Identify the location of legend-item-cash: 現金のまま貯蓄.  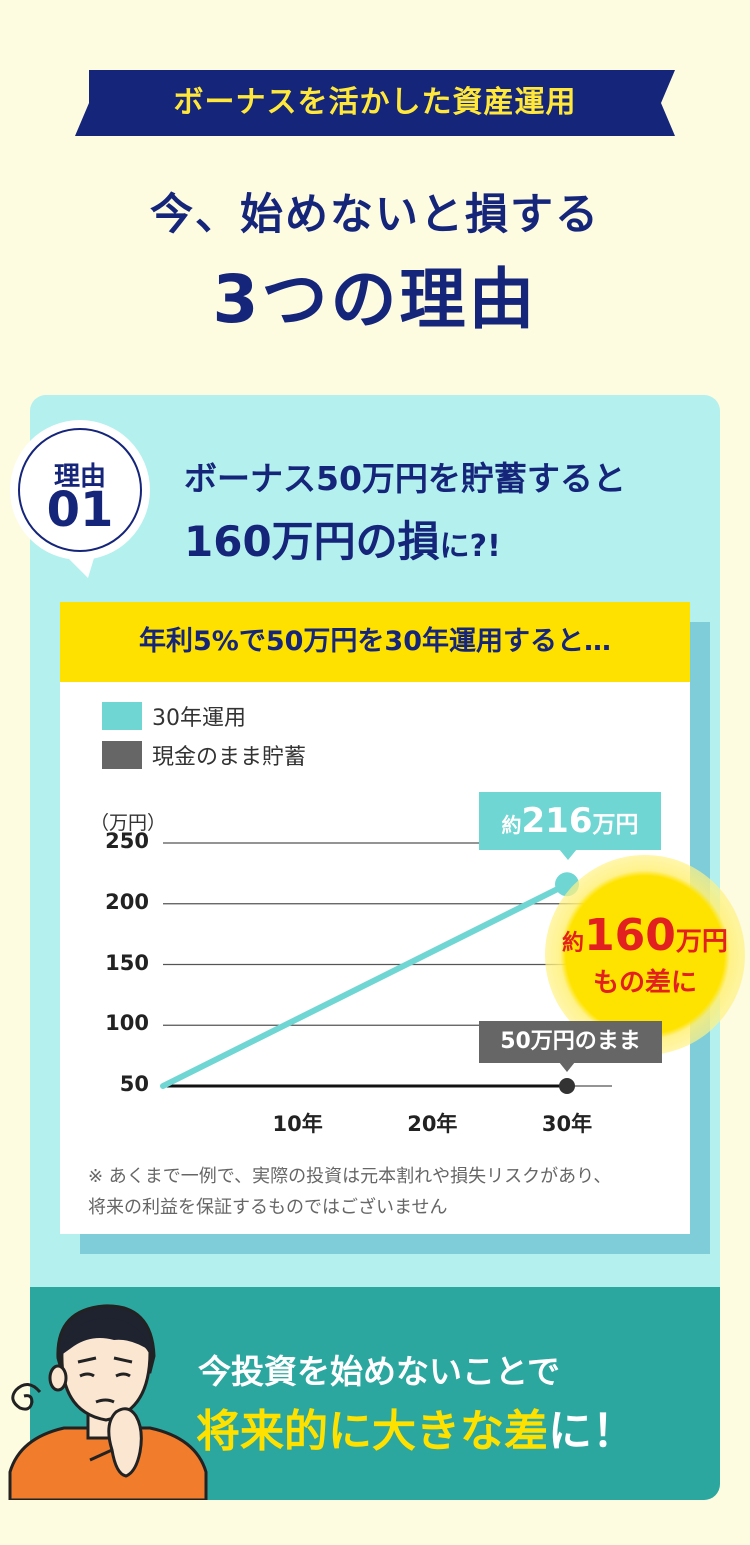
(204, 755).